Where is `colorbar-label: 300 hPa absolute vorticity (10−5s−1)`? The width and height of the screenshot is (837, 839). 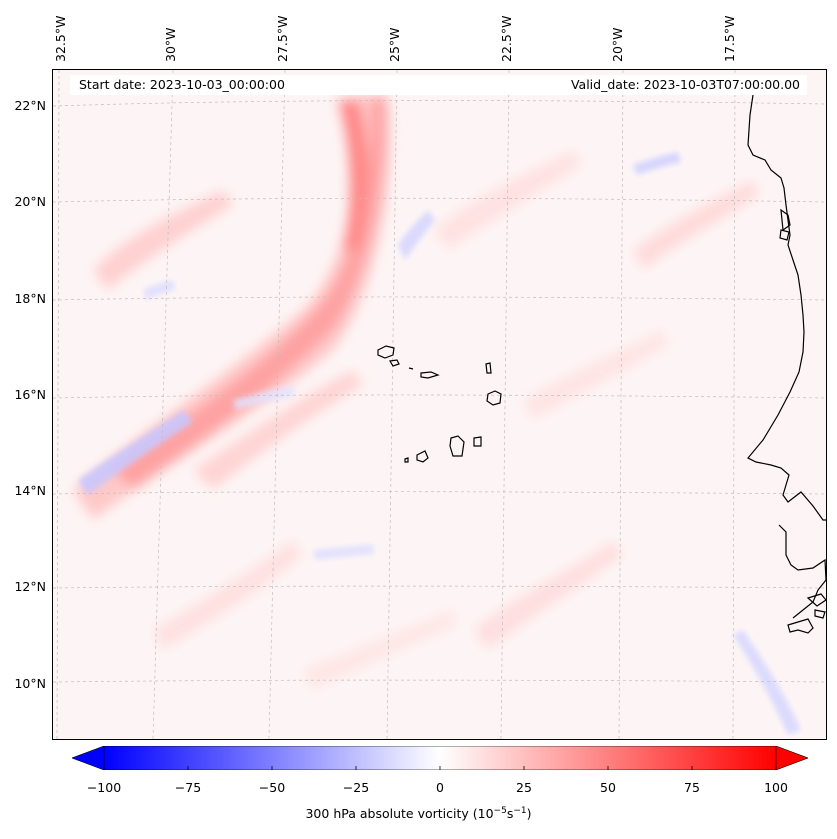
colorbar-label: 300 hPa absolute vorticity (10−5s−1) is located at coordinates (418, 813).